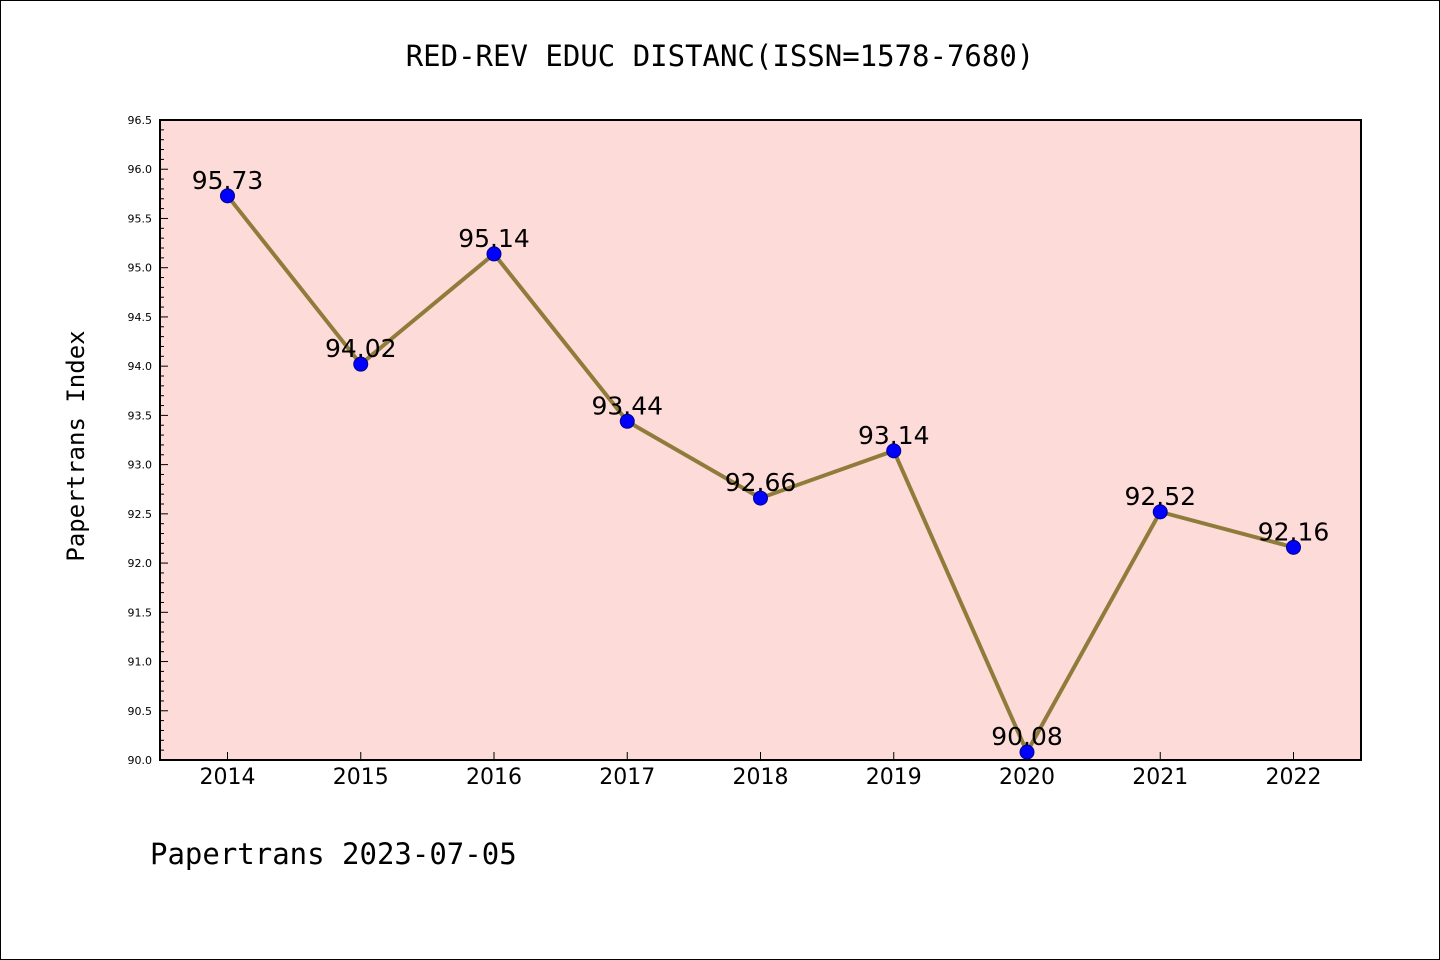  What do you see at coordinates (140, 465) in the screenshot?
I see `y-tick-label: 93.0` at bounding box center [140, 465].